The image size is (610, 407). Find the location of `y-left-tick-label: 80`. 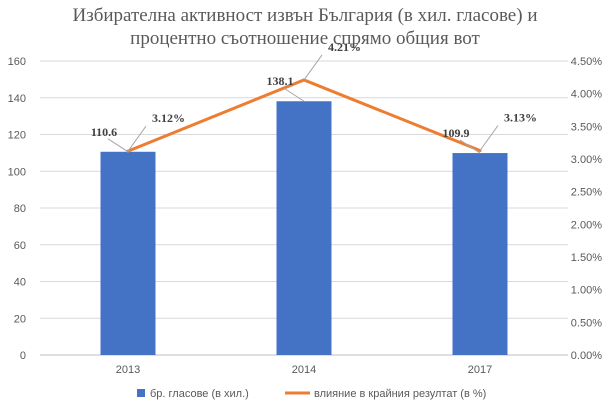

y-left-tick-label: 80 is located at coordinates (20, 209).